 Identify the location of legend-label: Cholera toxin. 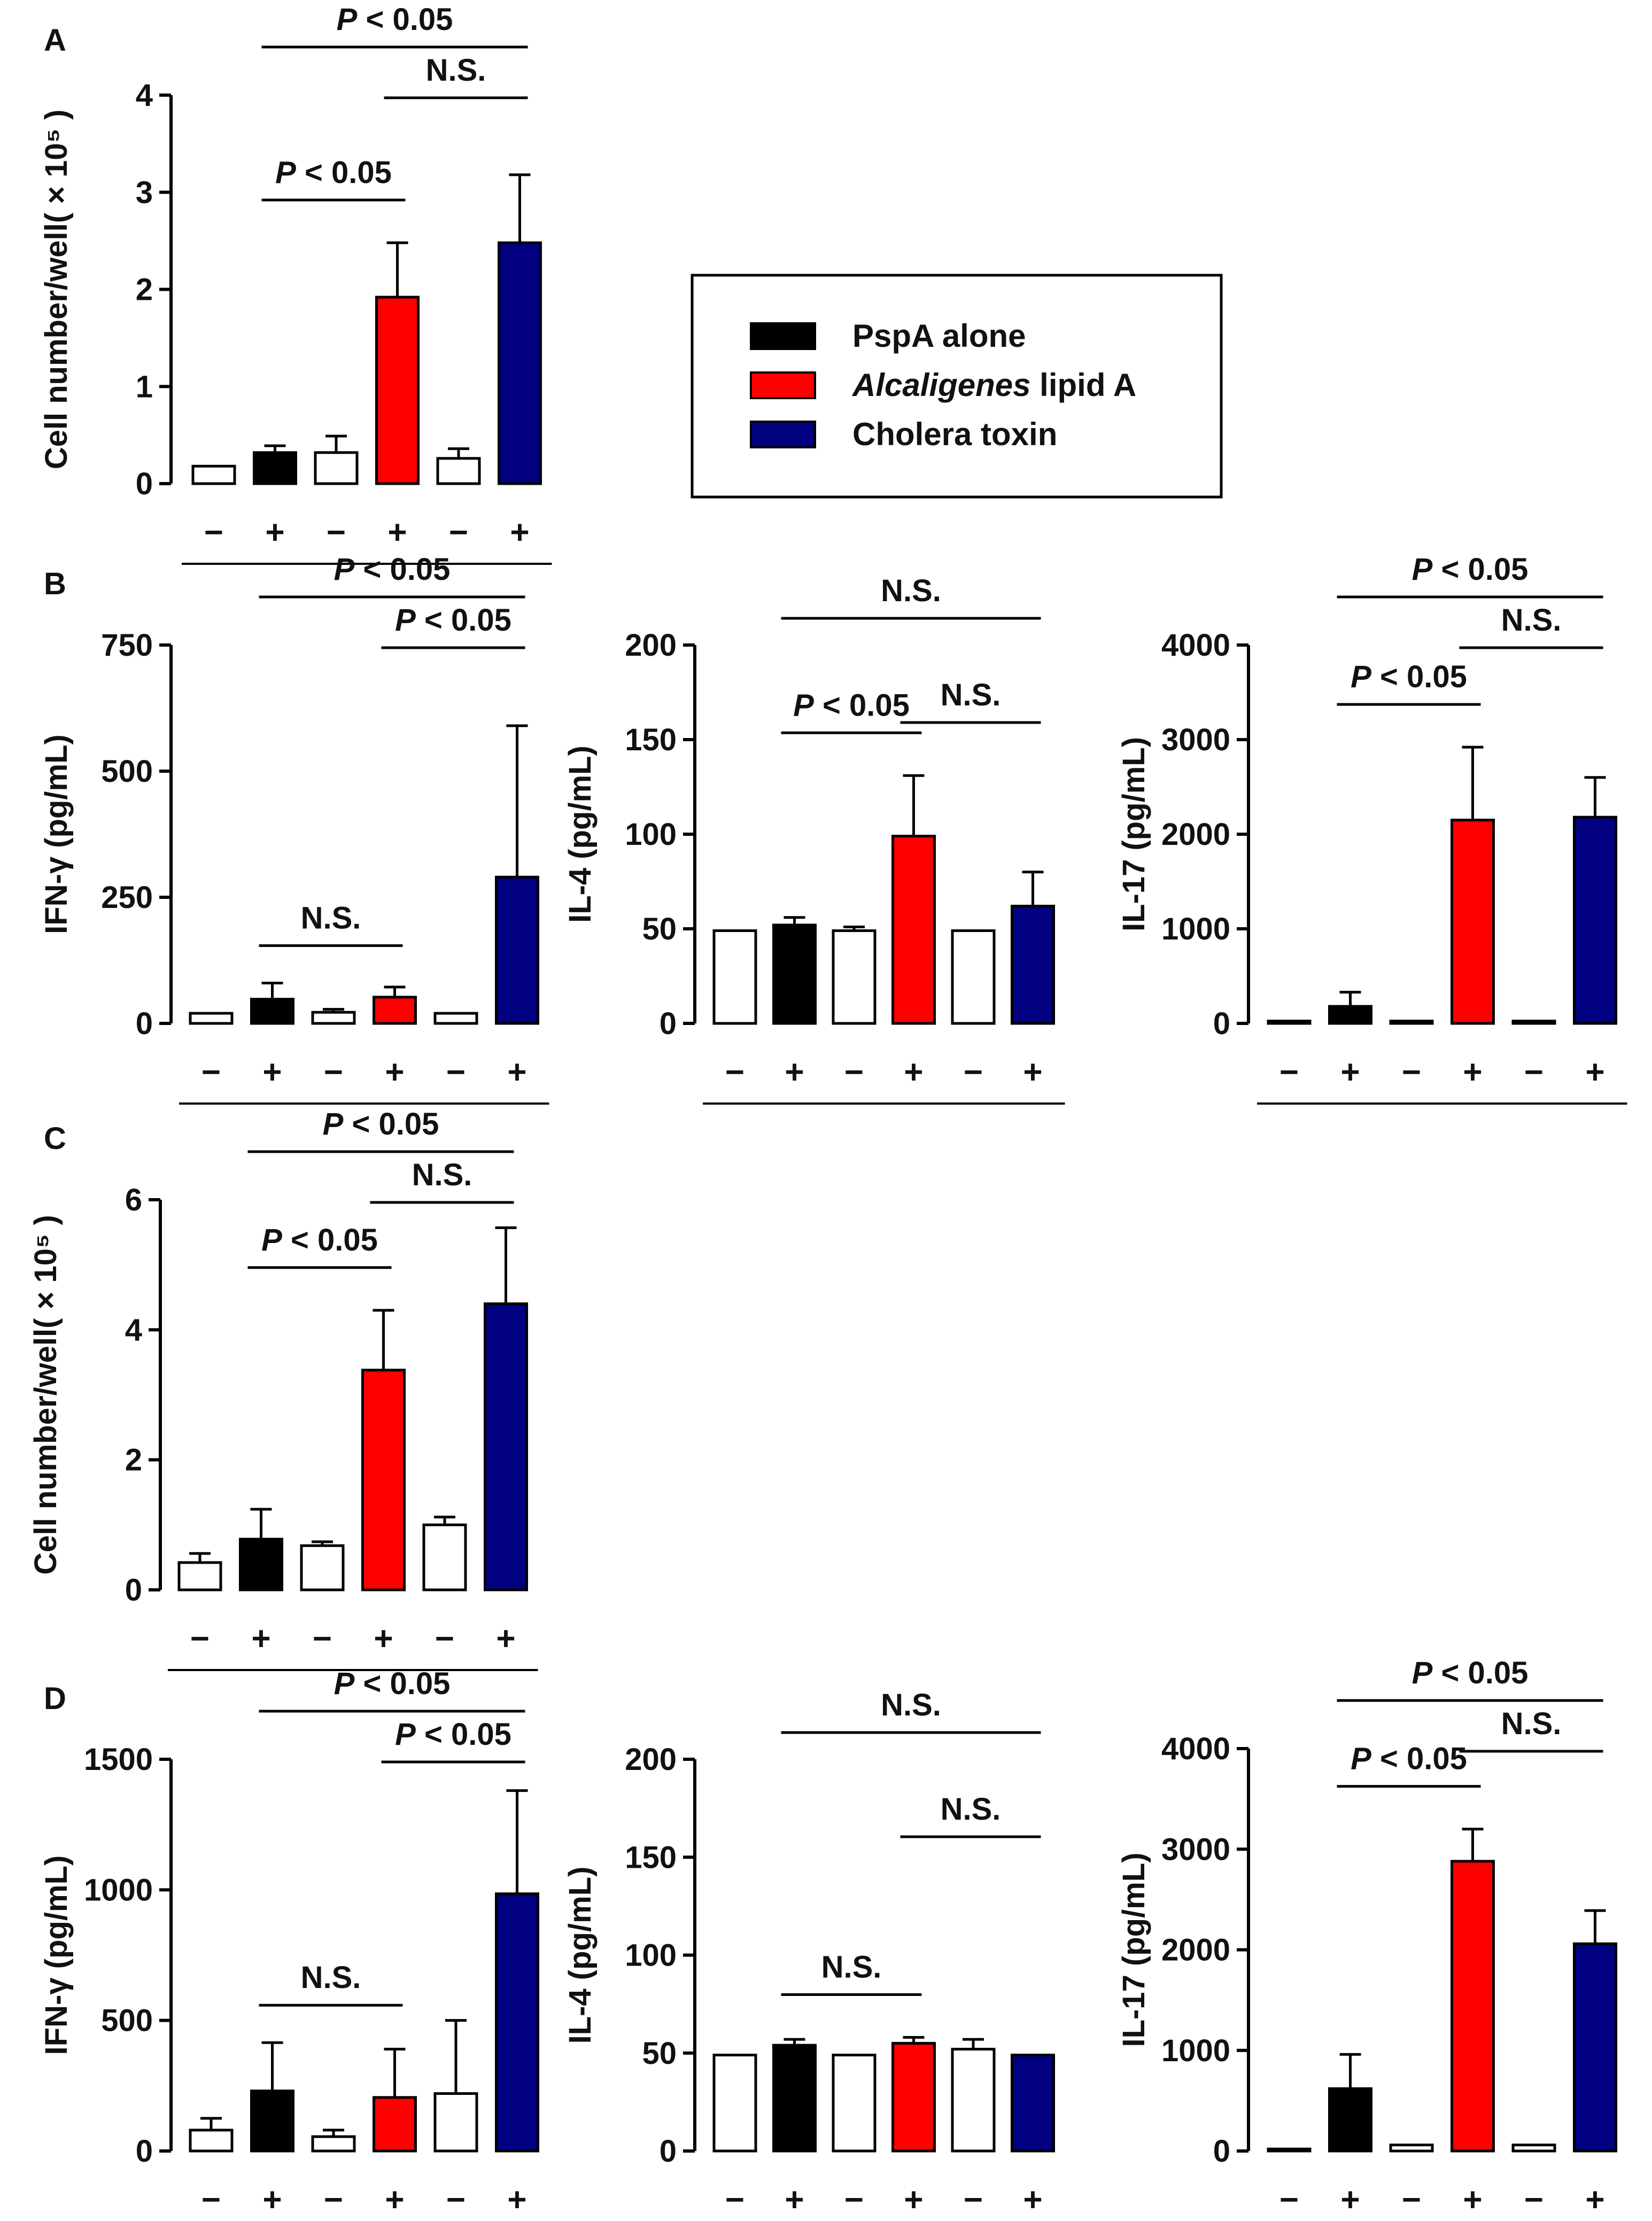
(954, 434).